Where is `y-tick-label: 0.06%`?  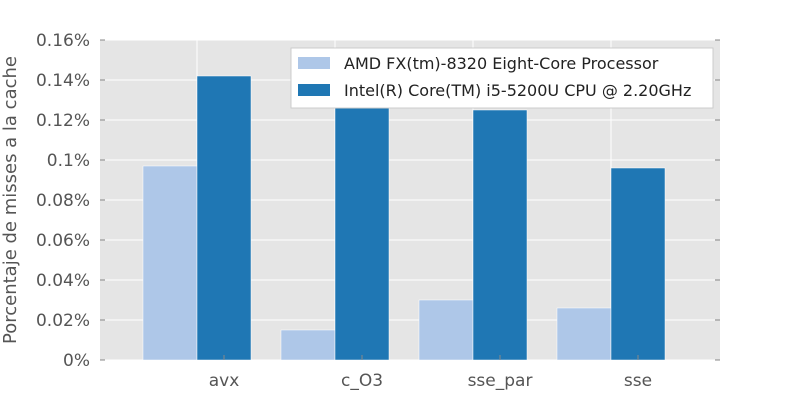
y-tick-label: 0.06% is located at coordinates (63, 241).